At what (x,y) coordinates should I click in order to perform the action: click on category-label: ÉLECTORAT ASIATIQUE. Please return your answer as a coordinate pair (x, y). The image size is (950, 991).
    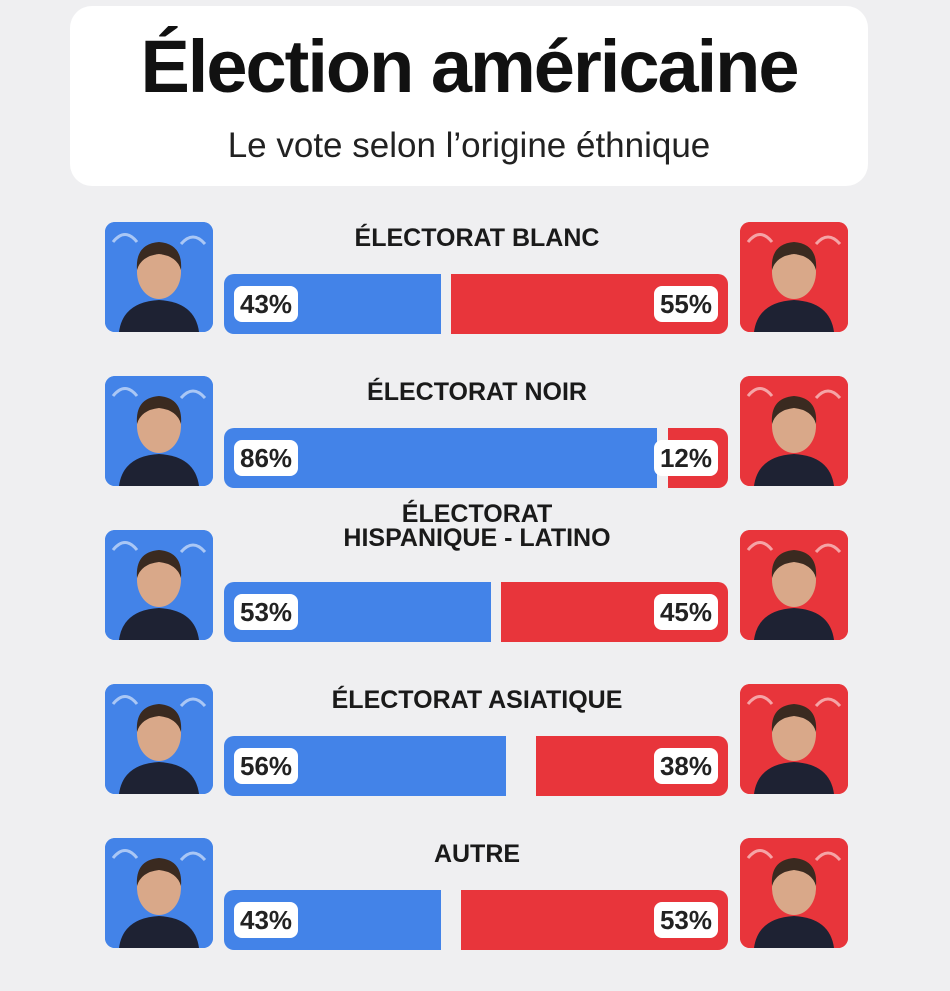
    Looking at the image, I should click on (477, 700).